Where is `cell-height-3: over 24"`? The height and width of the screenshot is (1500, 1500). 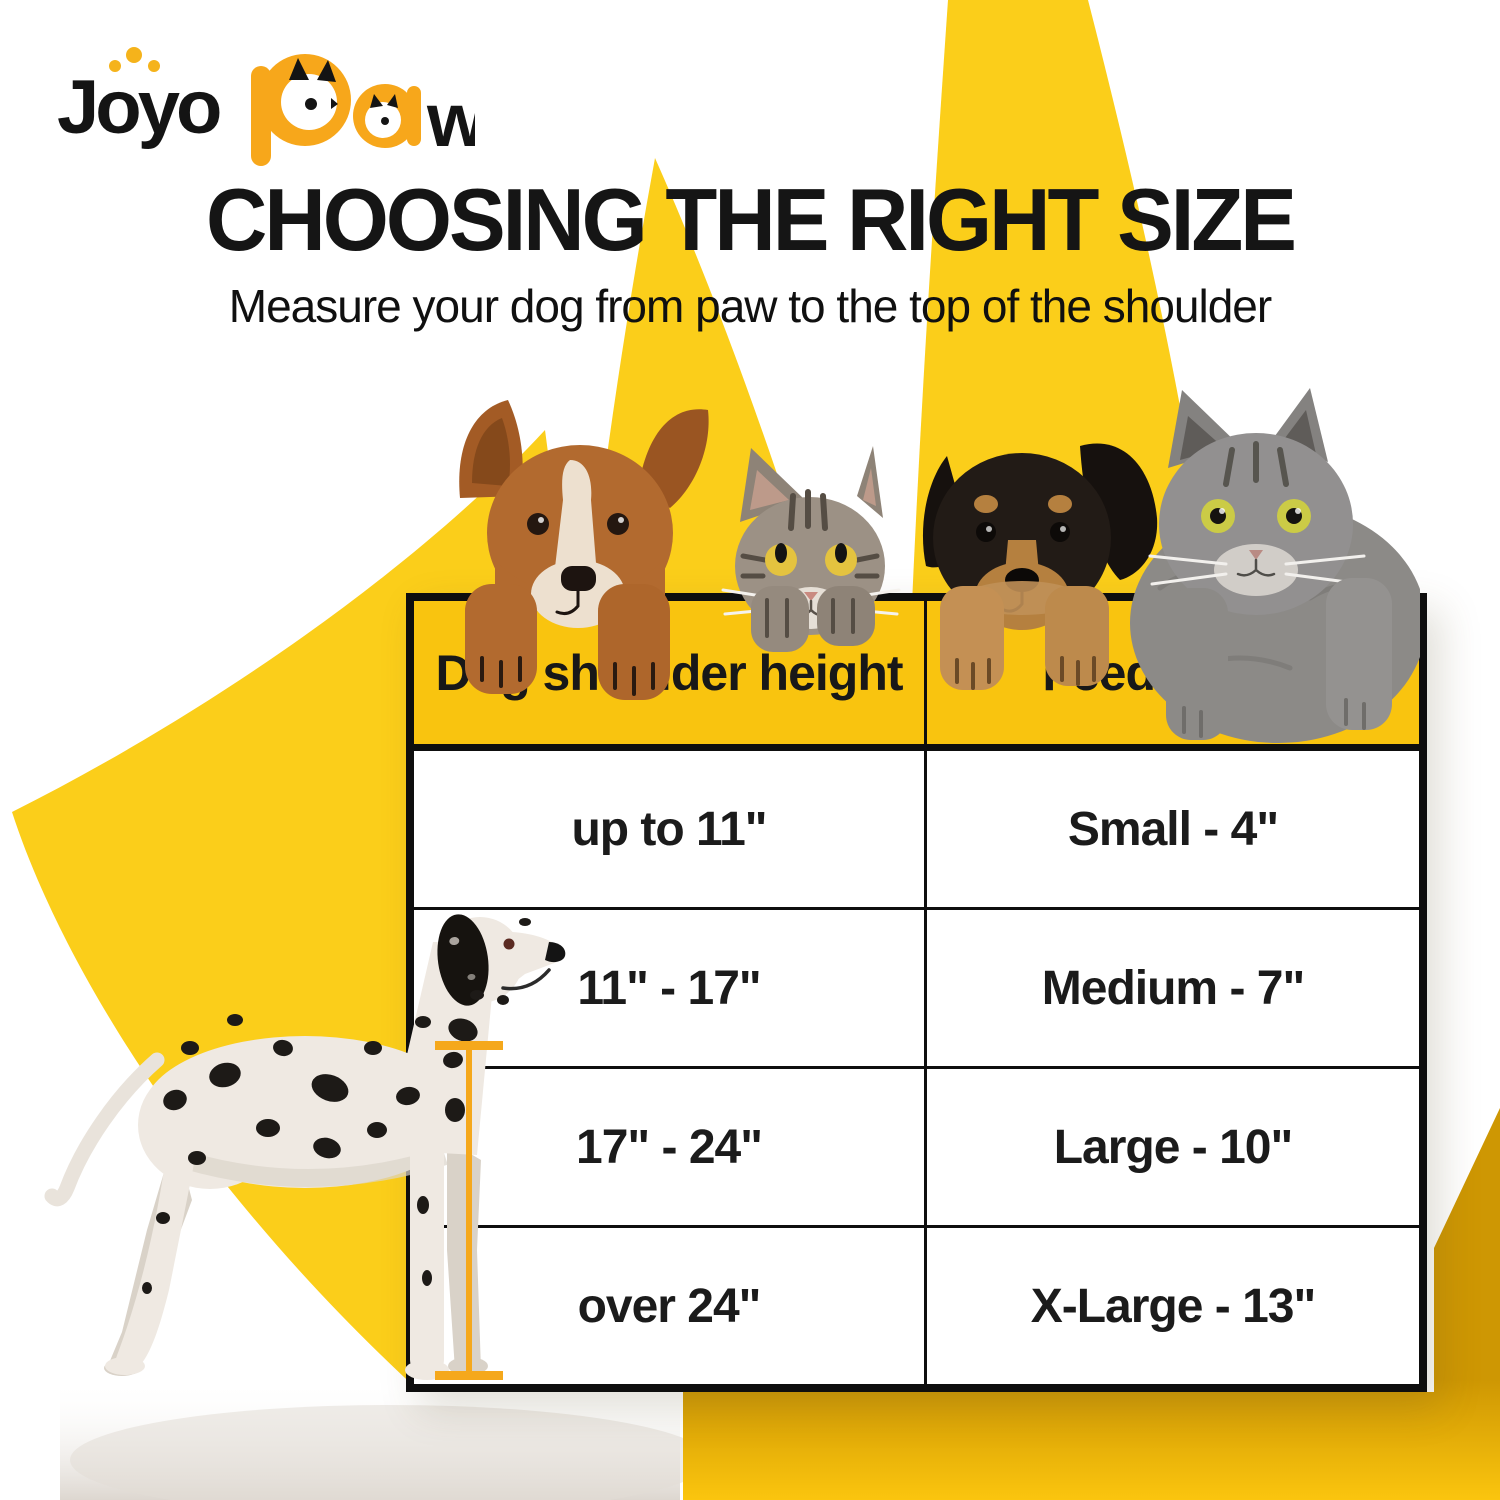 cell-height-3: over 24" is located at coordinates (670, 1306).